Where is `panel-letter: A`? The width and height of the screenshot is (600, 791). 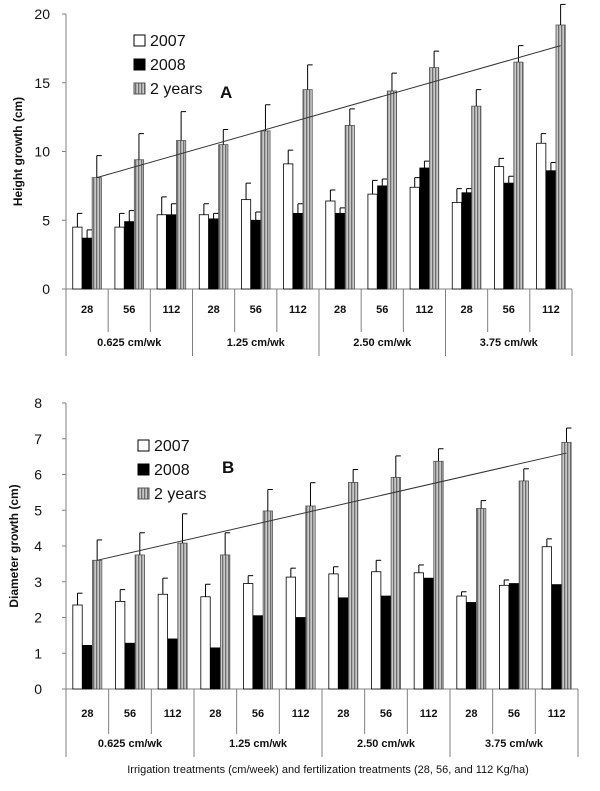
panel-letter: A is located at coordinates (226, 92).